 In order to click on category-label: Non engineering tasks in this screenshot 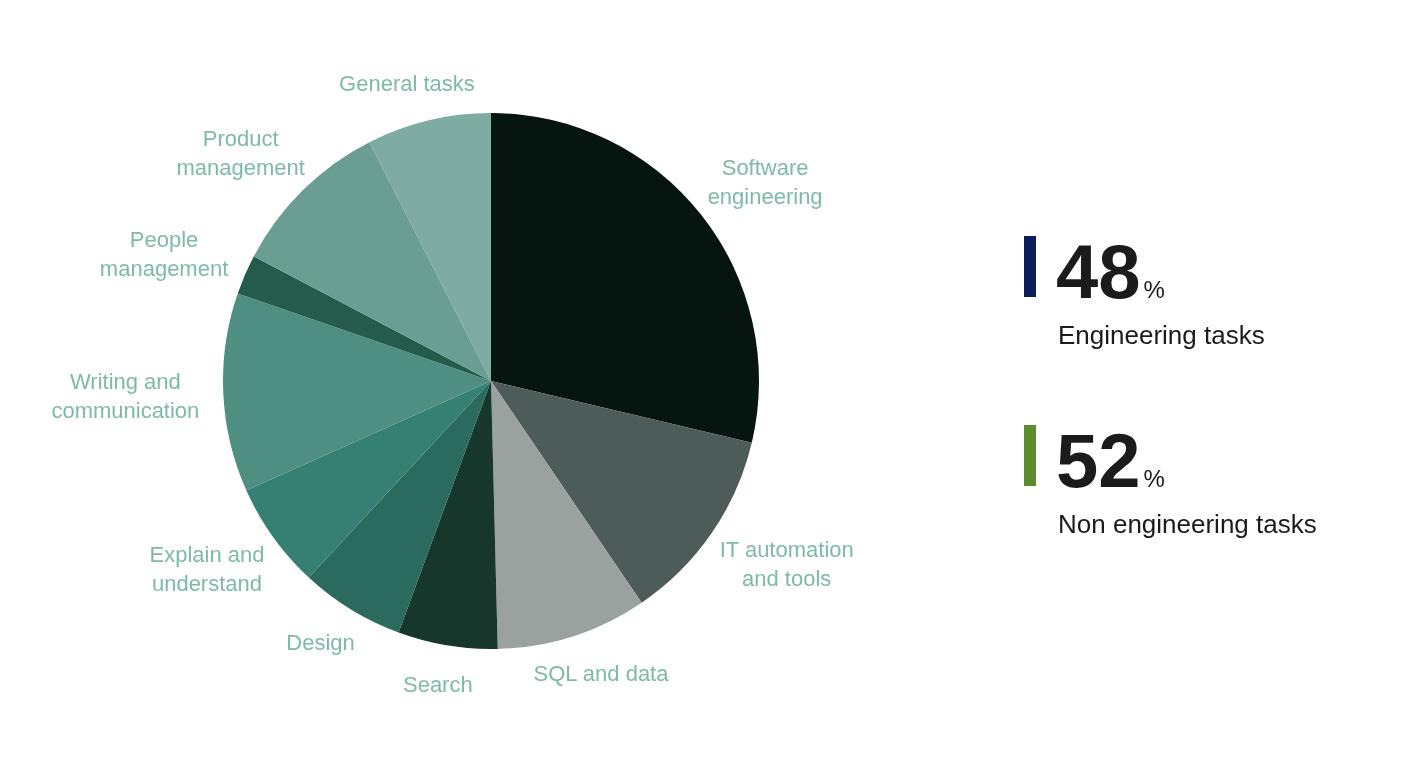, I will do `click(1187, 524)`.